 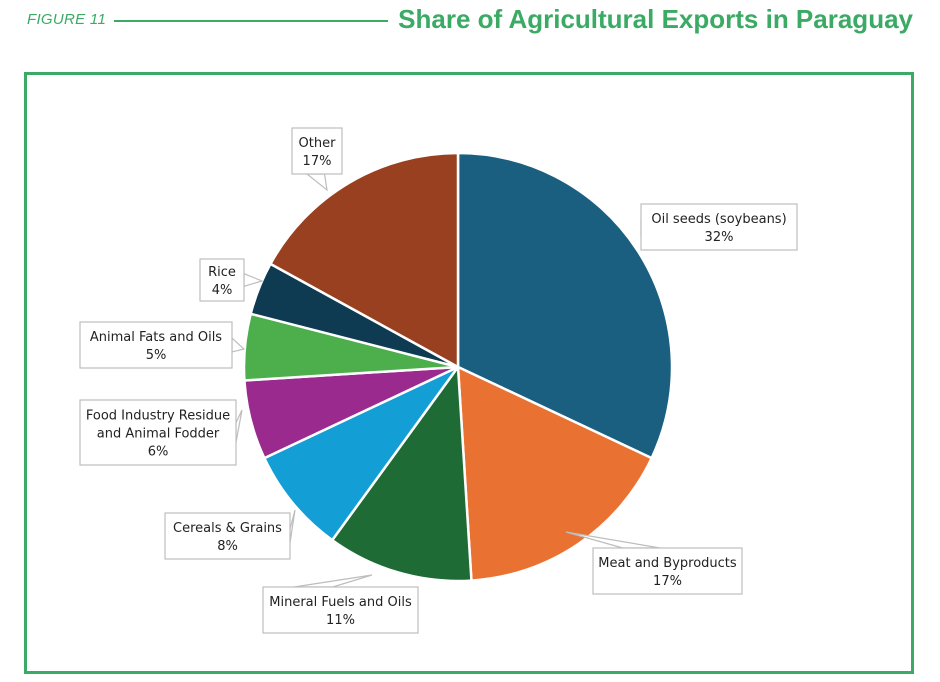 I want to click on callout-5: Animal Fats and Oils 5%, so click(x=162, y=345).